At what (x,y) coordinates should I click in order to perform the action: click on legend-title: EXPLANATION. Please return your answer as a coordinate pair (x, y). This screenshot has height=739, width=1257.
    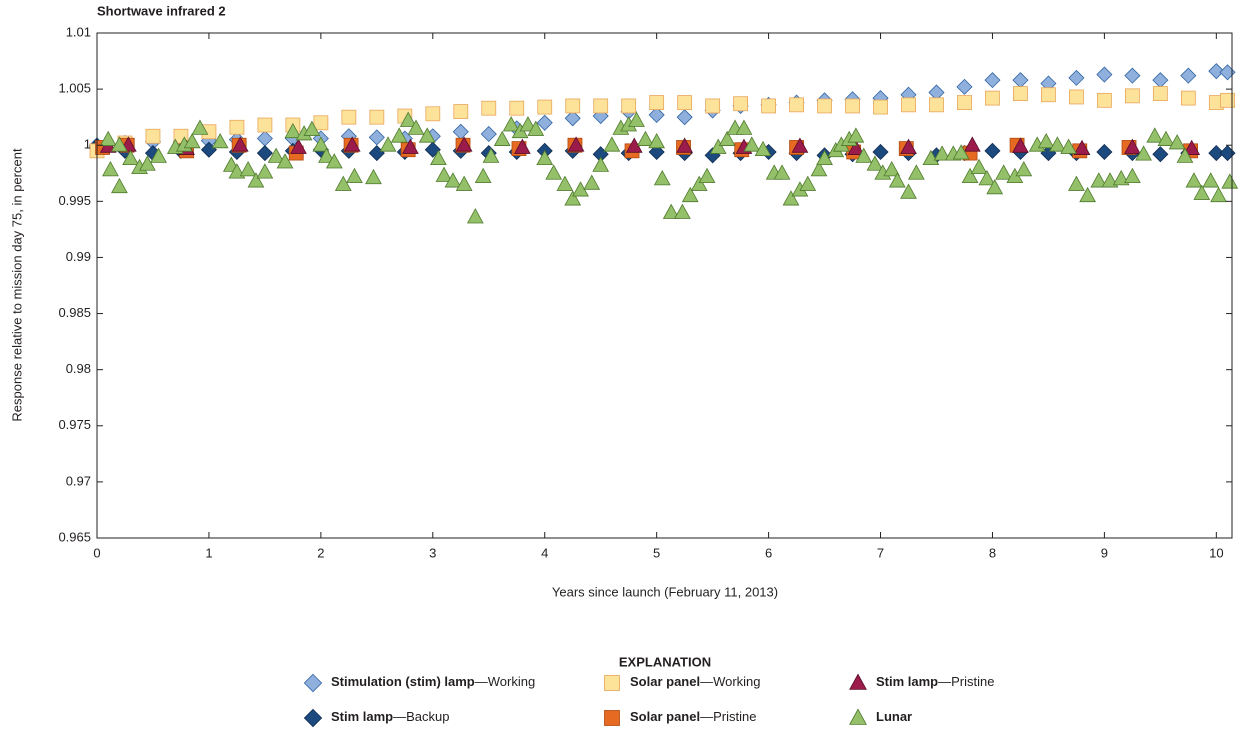
    Looking at the image, I should click on (665, 661).